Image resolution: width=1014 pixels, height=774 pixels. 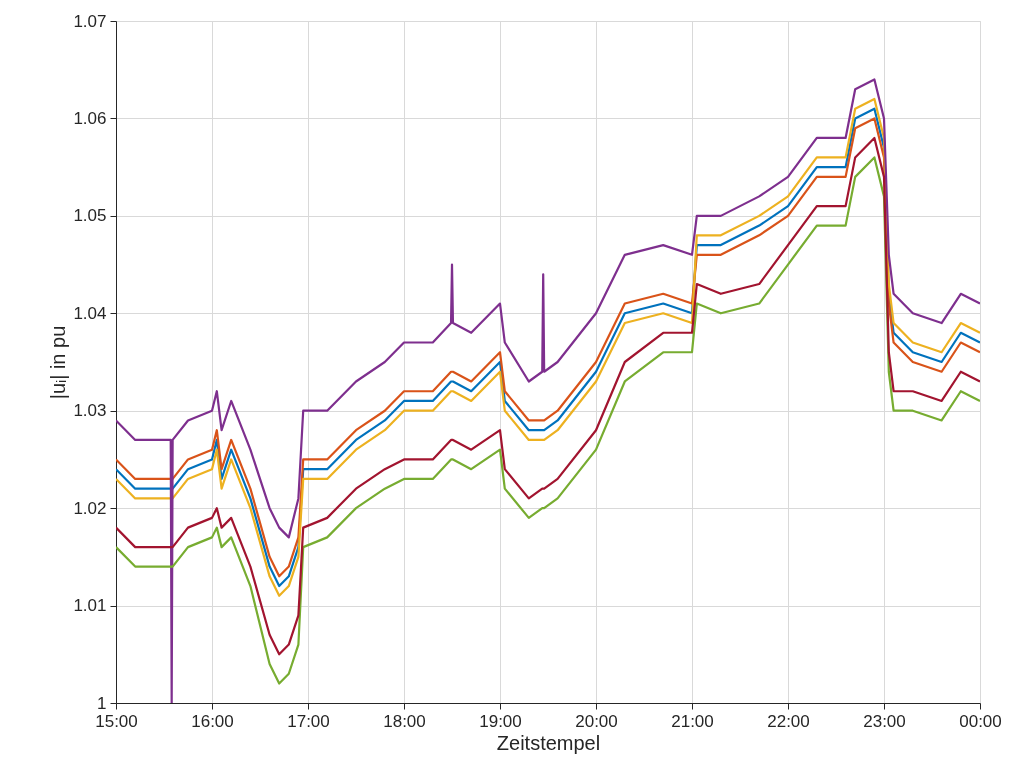 What do you see at coordinates (308, 721) in the screenshot?
I see `x-tick-label: 17:00` at bounding box center [308, 721].